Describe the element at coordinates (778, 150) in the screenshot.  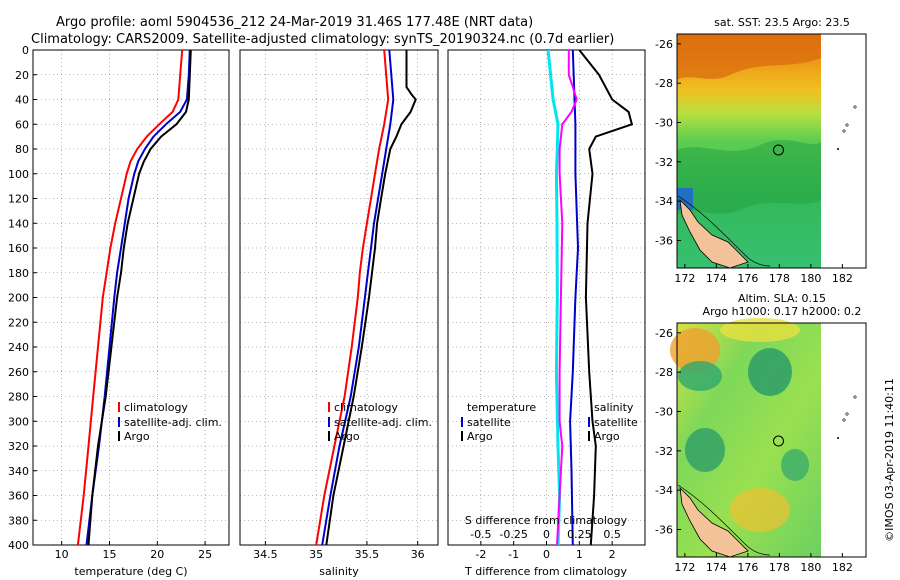
I see `argo-float-marker-sst` at that location.